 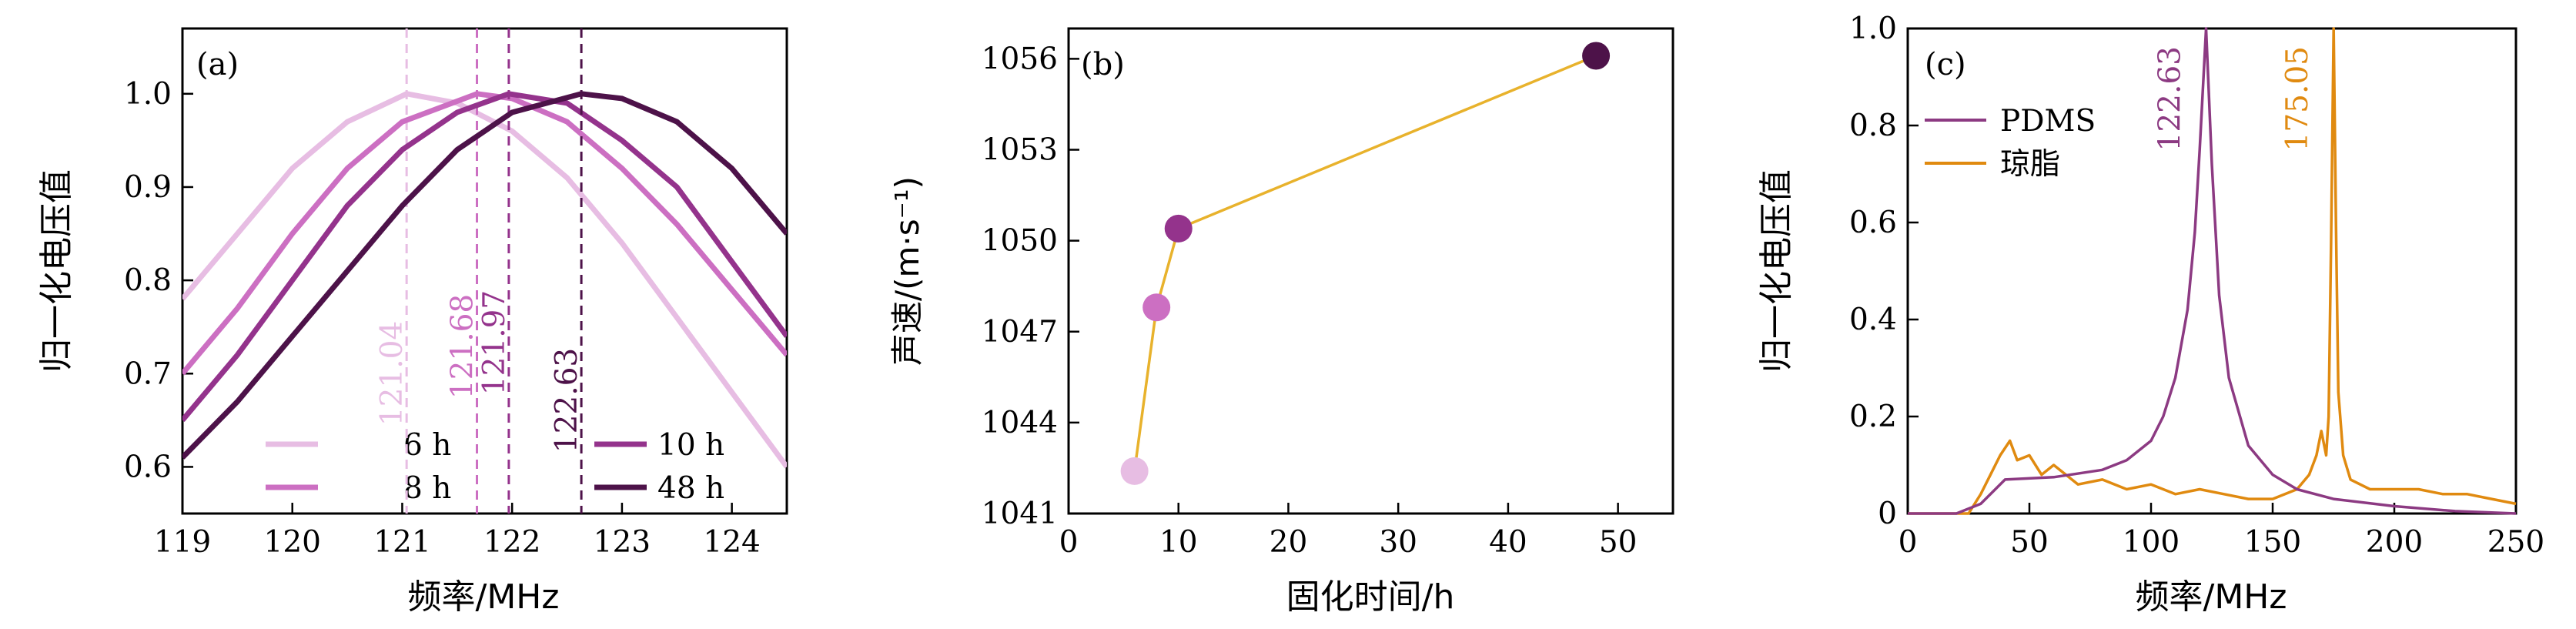 What do you see at coordinates (463, 346) in the screenshot?
I see `peak-a-label-1: 121.68` at bounding box center [463, 346].